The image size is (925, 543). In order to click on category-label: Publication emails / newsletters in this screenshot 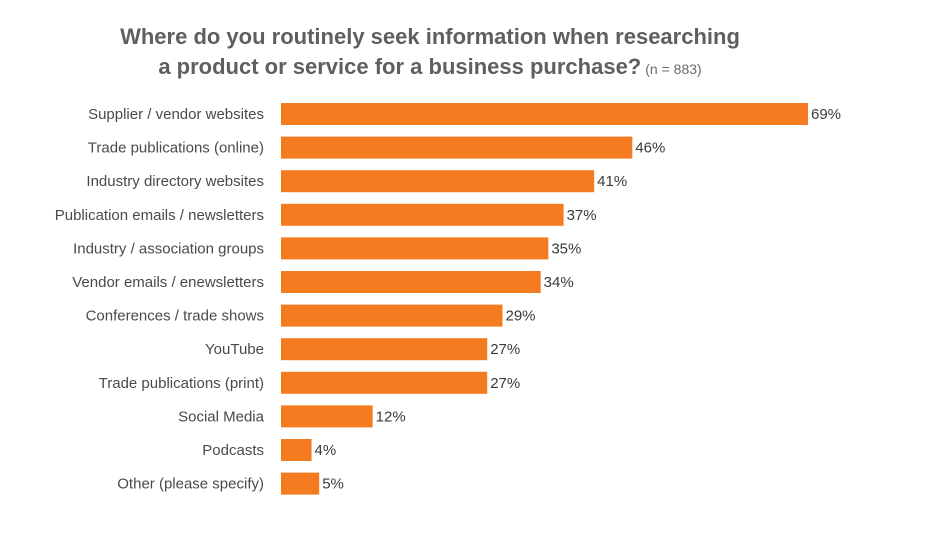, I will do `click(159, 215)`.